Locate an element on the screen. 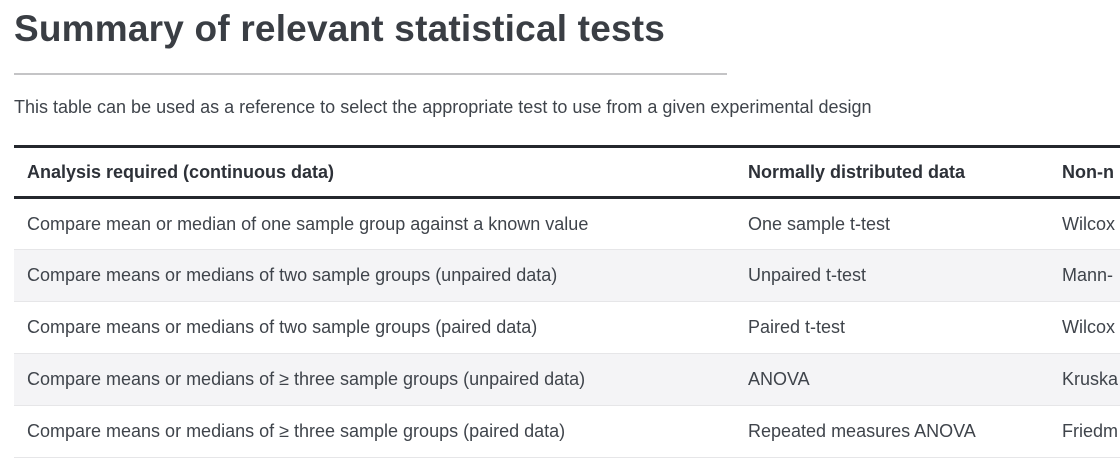  nonnormal-test-cell: Mann- is located at coordinates (1084, 275).